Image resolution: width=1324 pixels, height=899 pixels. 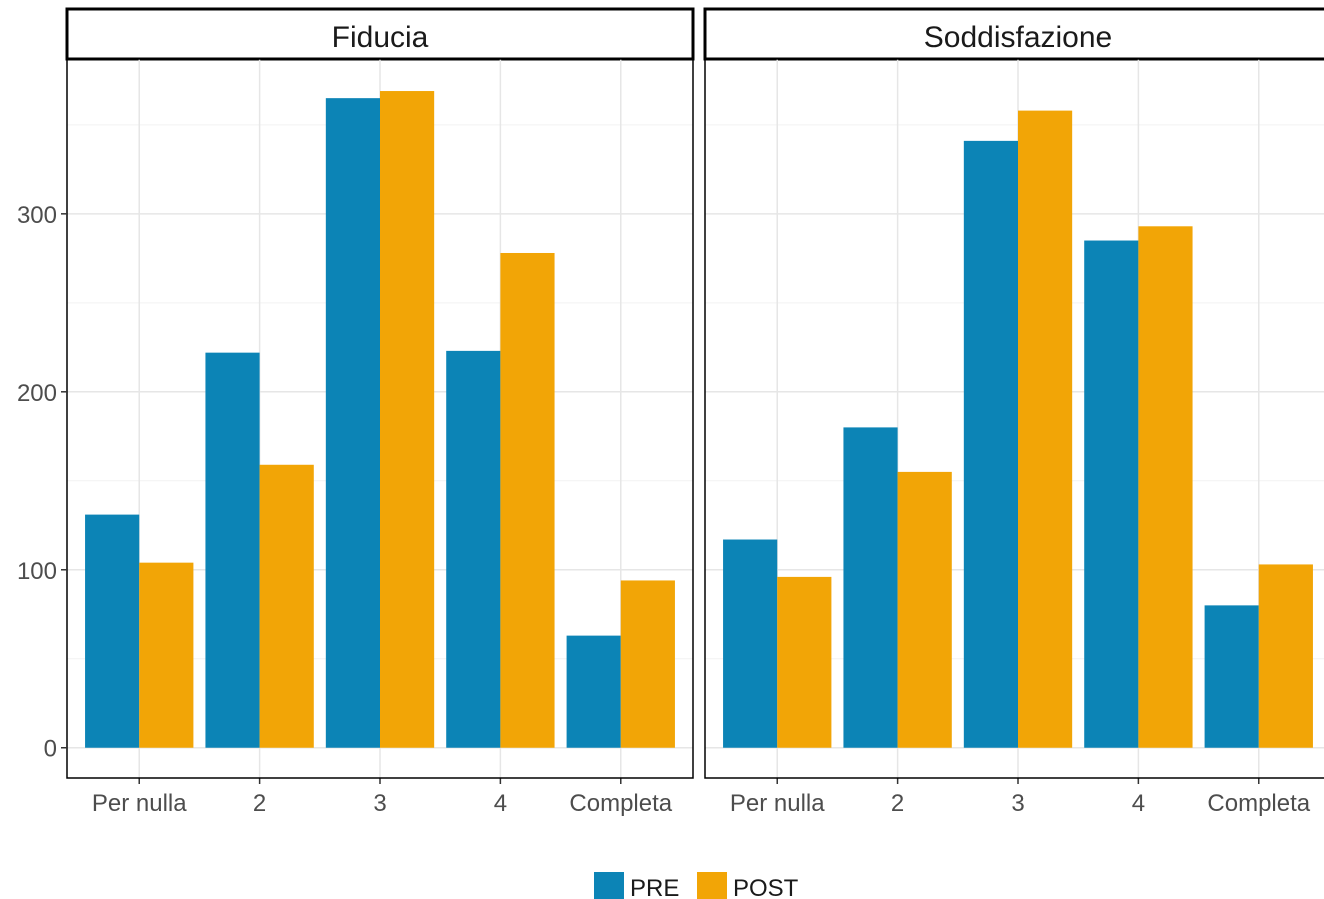 I want to click on y-tick-label: 200, so click(x=37, y=393).